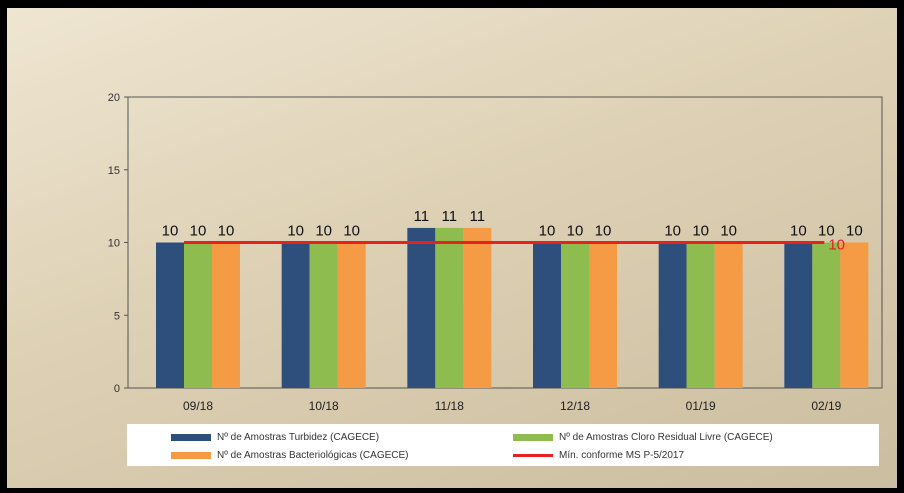 The width and height of the screenshot is (904, 493). Describe the element at coordinates (701, 406) in the screenshot. I see `x-tick-label: 01/19` at that location.